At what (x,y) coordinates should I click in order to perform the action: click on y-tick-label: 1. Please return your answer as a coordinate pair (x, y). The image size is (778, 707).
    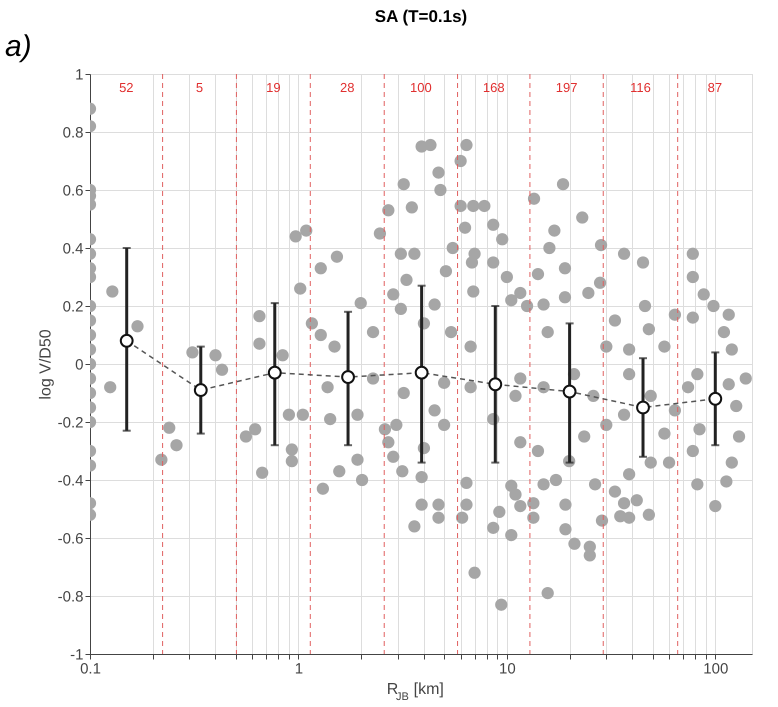
    Looking at the image, I should click on (79, 75).